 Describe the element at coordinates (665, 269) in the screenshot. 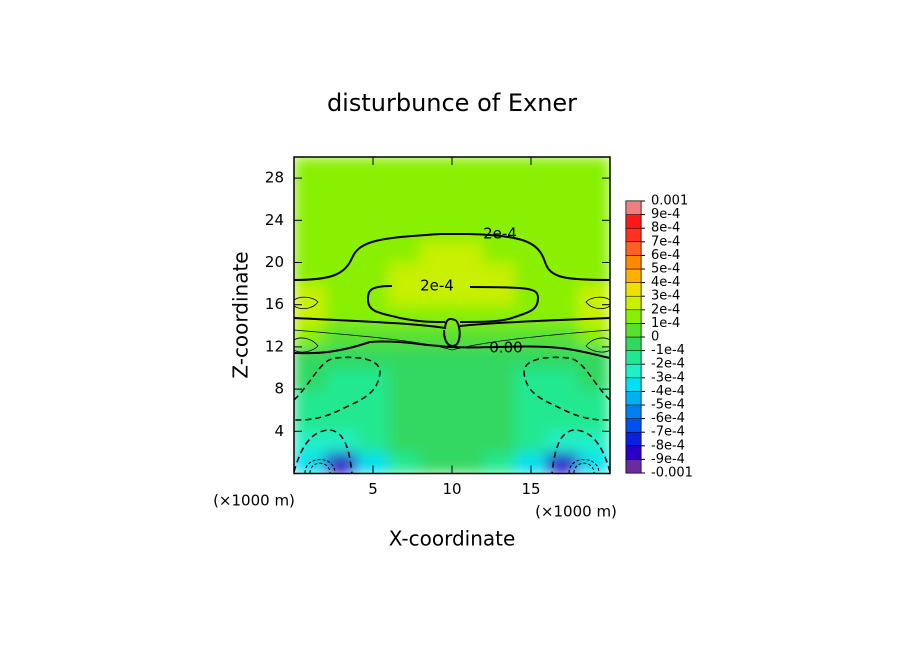

I see `colorbar-tick-label: 5e-4` at that location.